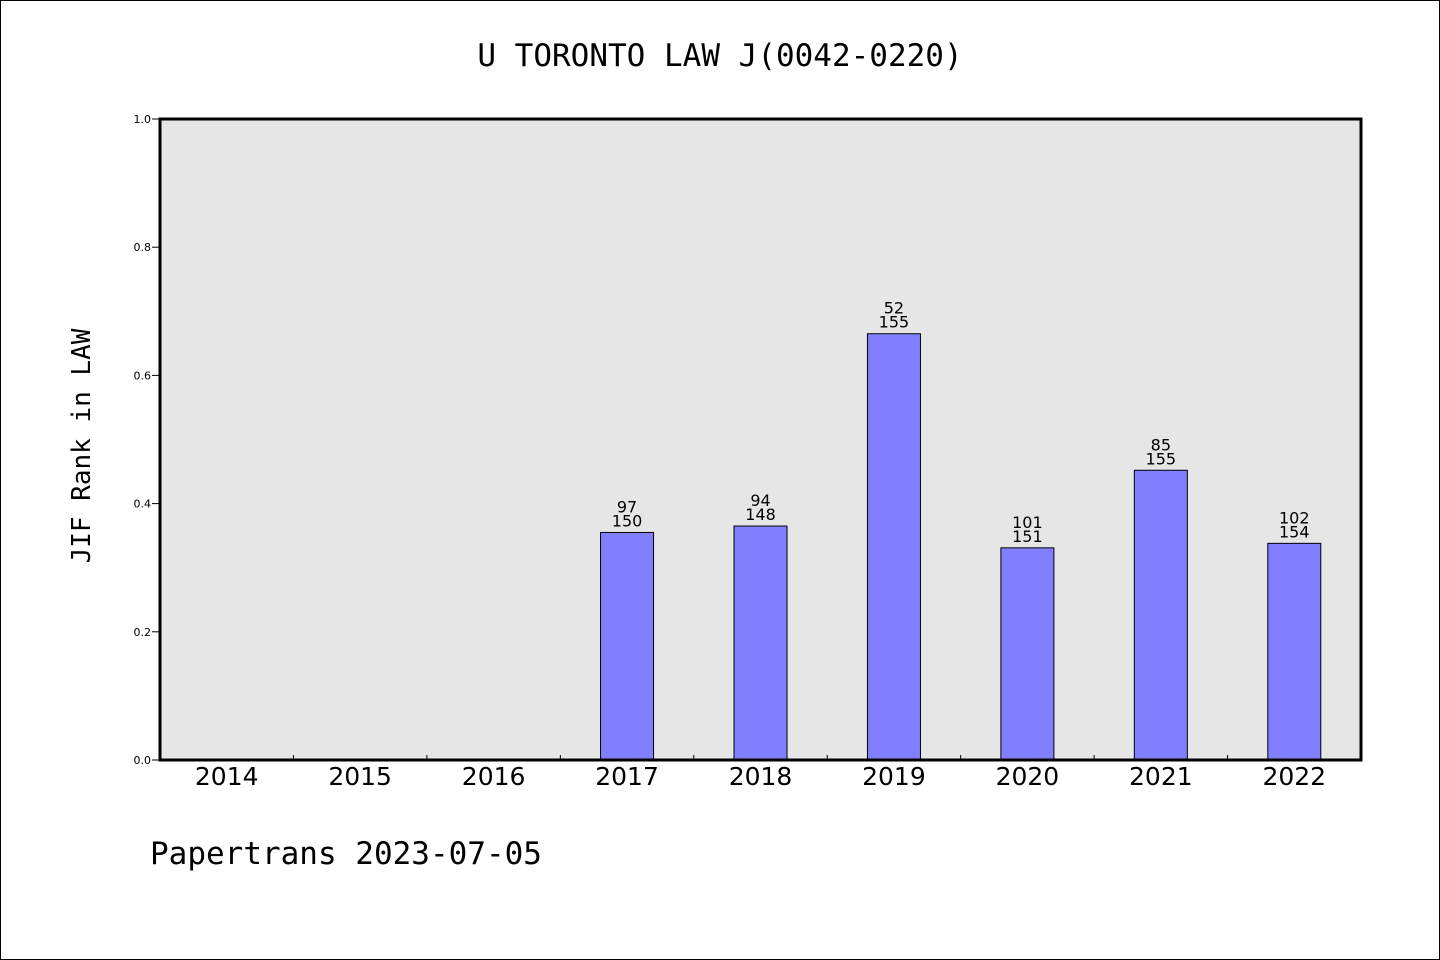  Describe the element at coordinates (1294, 517) in the screenshot. I see `bar-rank-label: 102` at that location.